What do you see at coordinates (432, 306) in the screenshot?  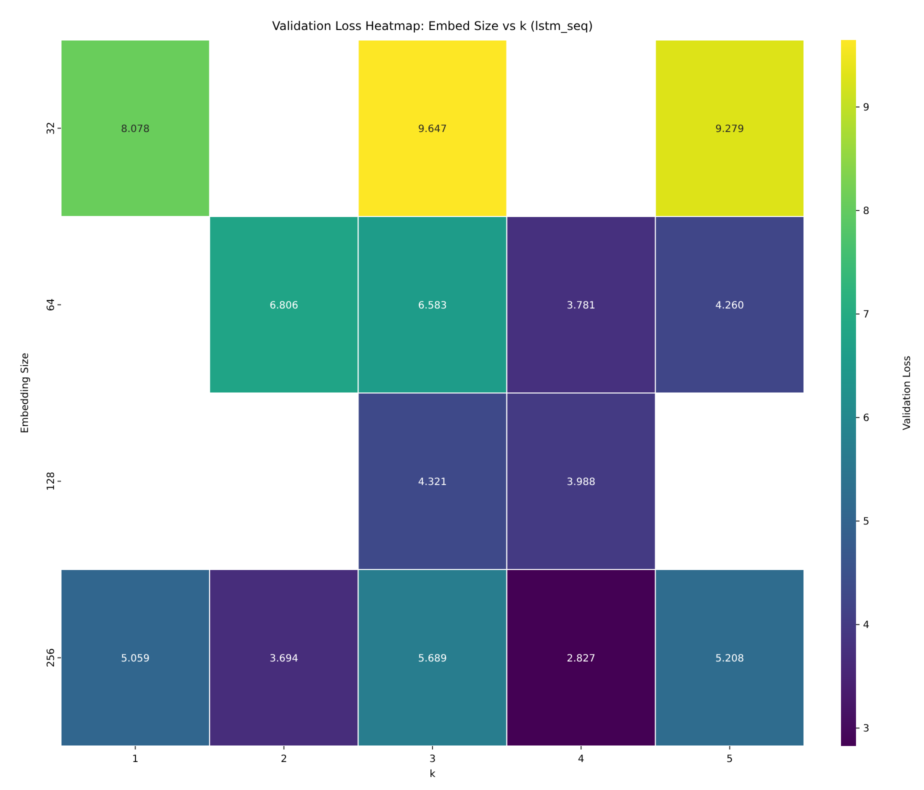 I see `data-label: 6.583` at bounding box center [432, 306].